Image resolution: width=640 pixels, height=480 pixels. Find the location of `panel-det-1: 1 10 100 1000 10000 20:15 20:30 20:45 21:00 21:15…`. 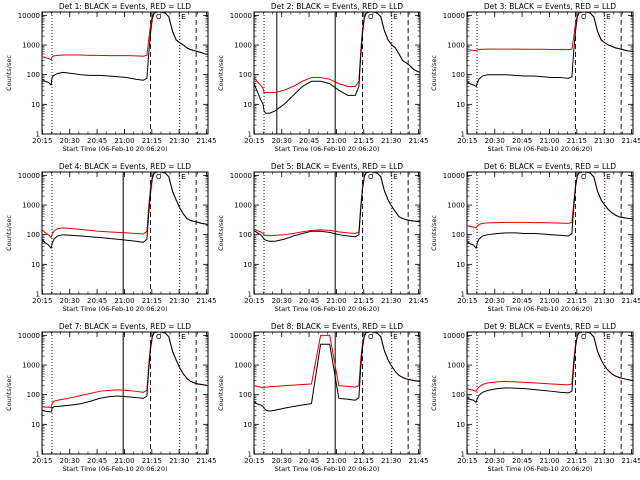

panel-det-1: 1 10 100 1000 10000 20:15 20:30 20:45 21:00 21:15… is located at coordinates (111, 77).